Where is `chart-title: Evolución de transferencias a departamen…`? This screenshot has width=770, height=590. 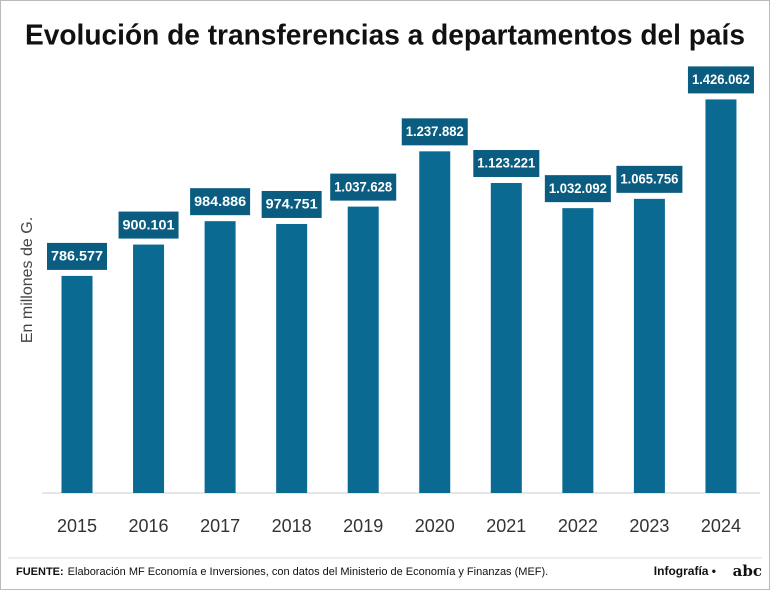
chart-title: Evolución de transferencias a departamen… is located at coordinates (385, 36).